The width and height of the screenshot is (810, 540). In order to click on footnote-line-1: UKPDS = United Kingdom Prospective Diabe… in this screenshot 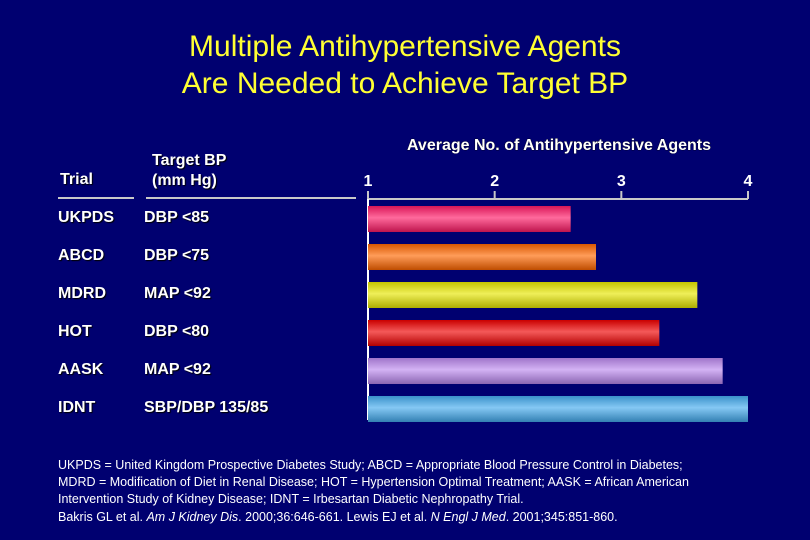, I will do `click(370, 465)`.